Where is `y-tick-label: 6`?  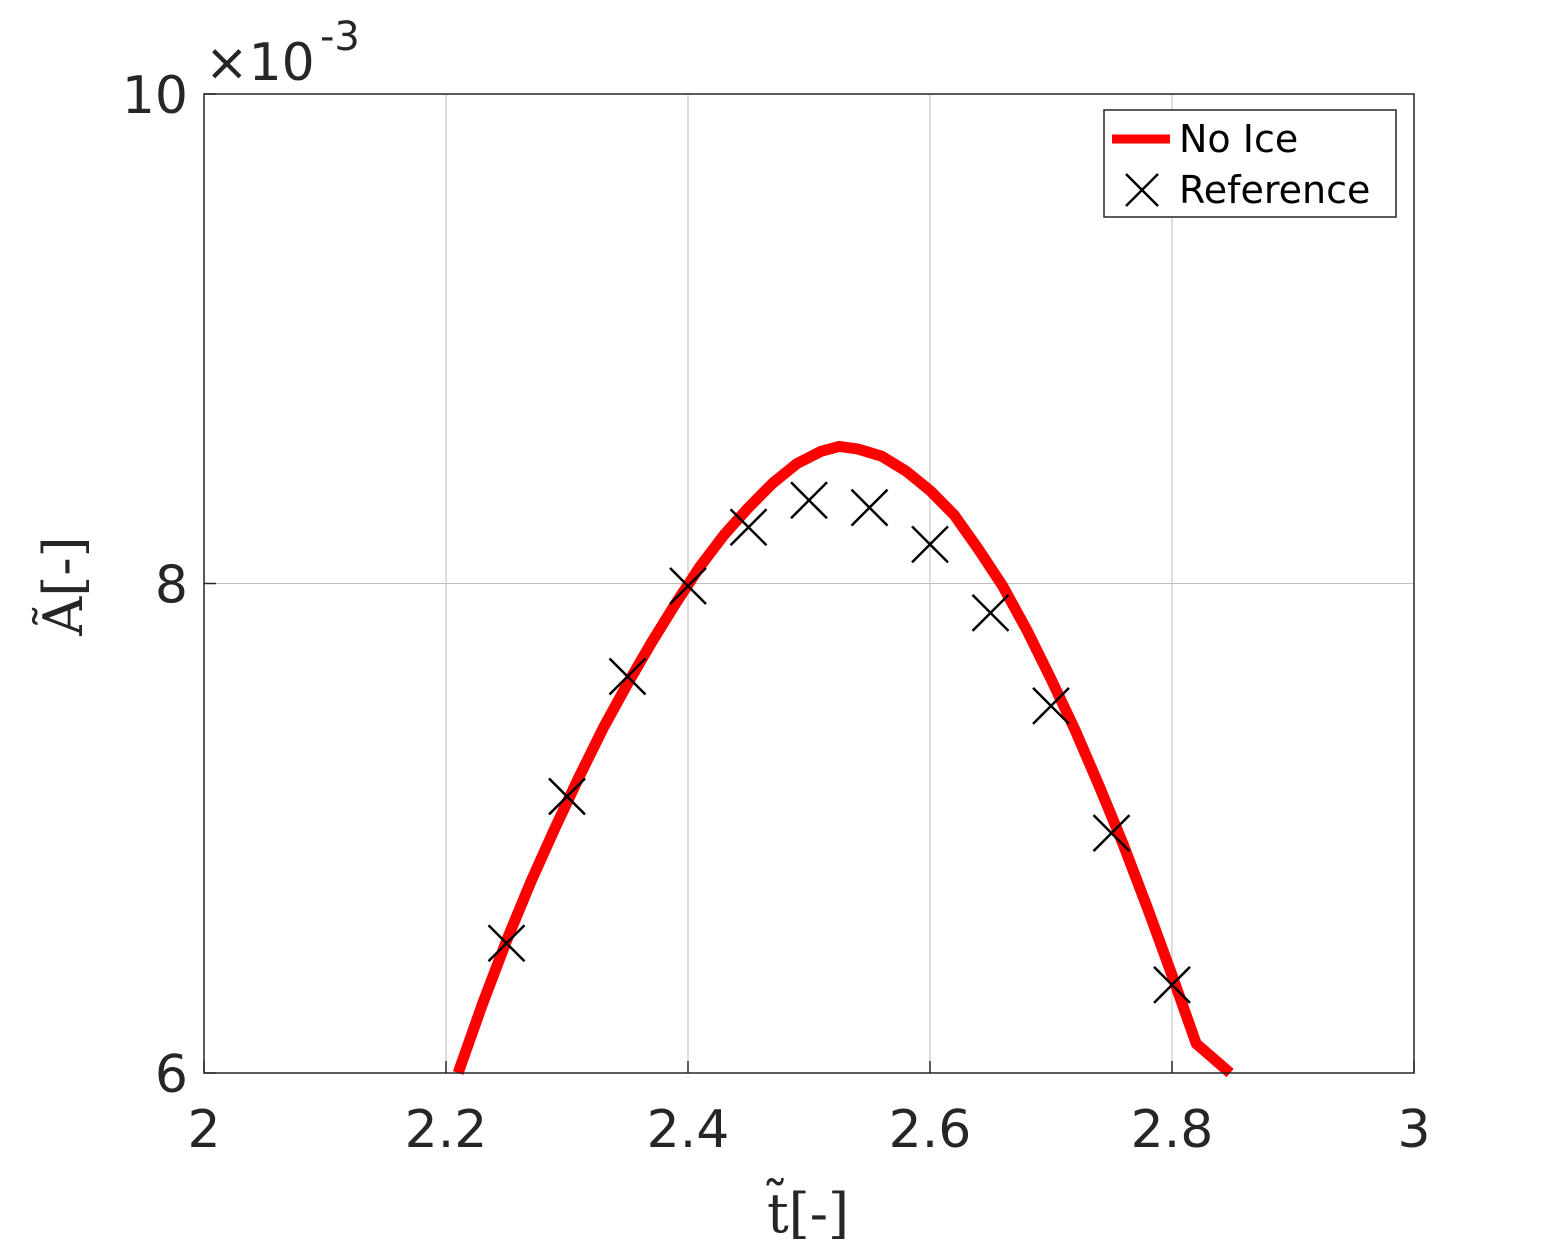 y-tick-label: 6 is located at coordinates (171, 1075).